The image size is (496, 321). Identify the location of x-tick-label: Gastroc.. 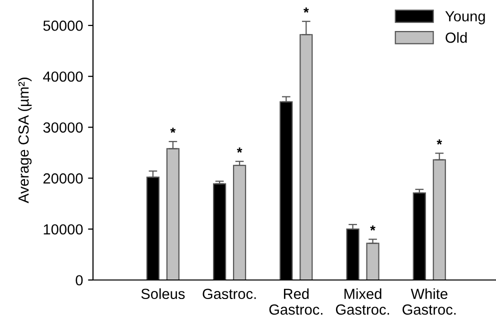
(229, 294).